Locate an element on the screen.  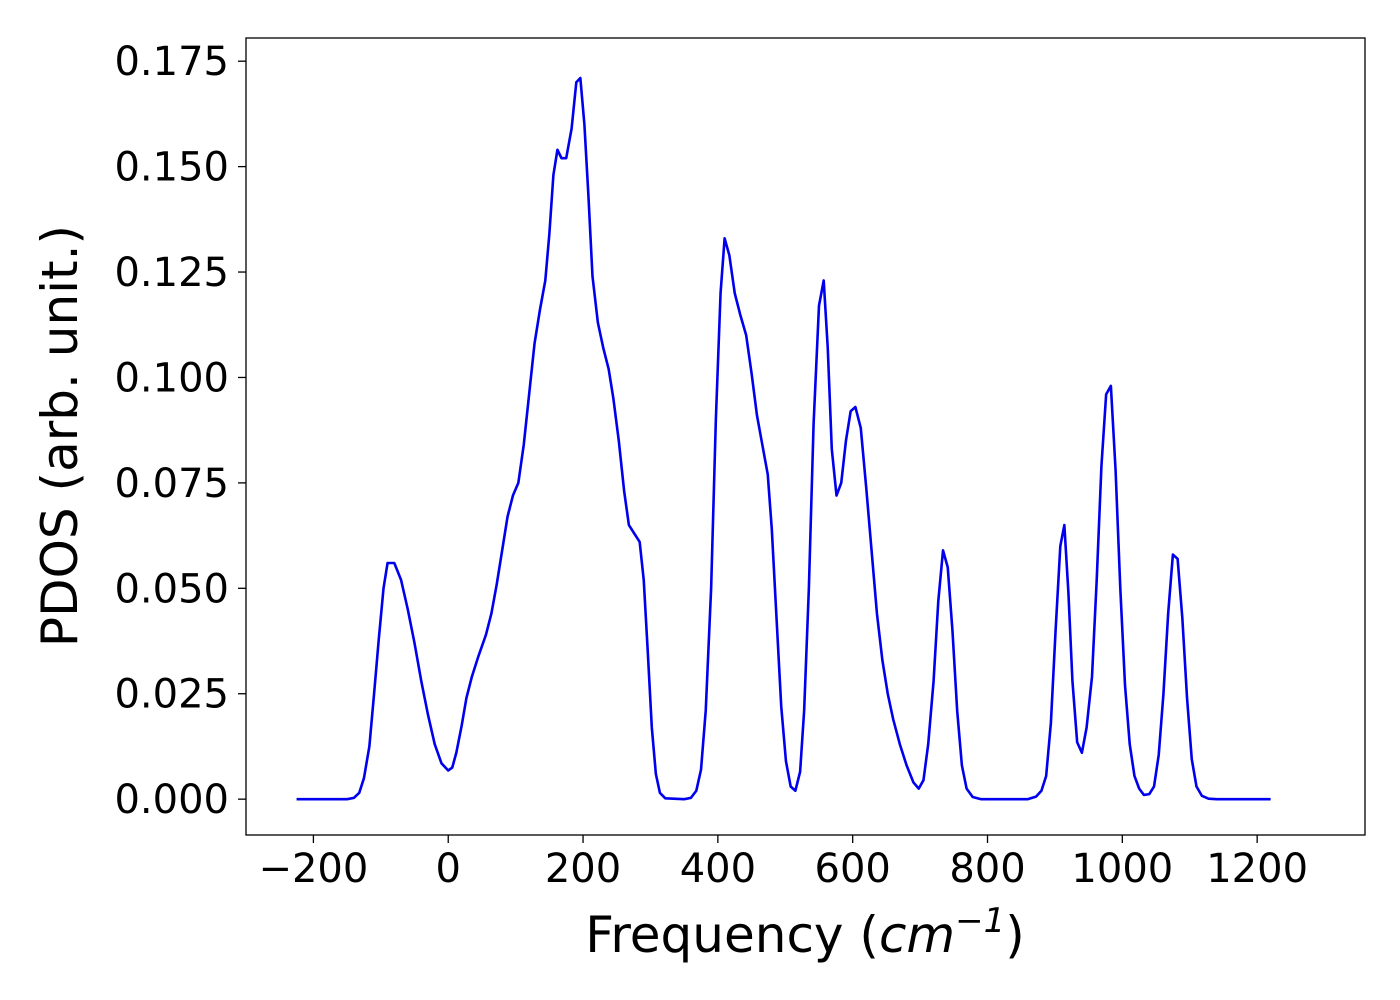
x-tick-label: 0 is located at coordinates (448, 869).